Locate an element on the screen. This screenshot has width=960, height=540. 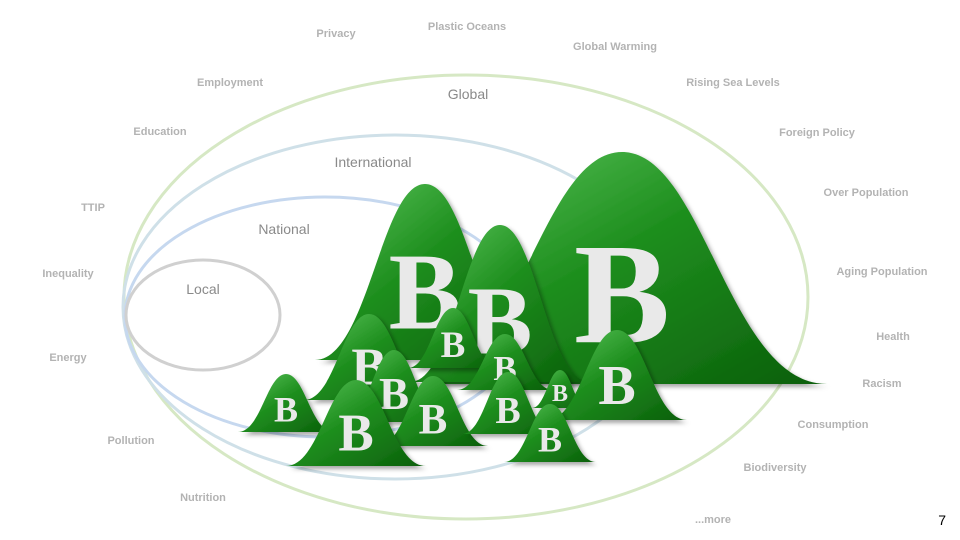
international-label: International is located at coordinates (372, 162).